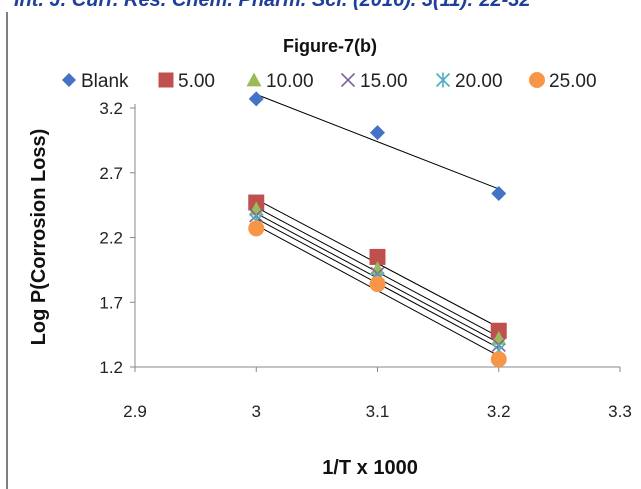  Describe the element at coordinates (443, 80) in the screenshot. I see `legend-marker-20.00` at that location.